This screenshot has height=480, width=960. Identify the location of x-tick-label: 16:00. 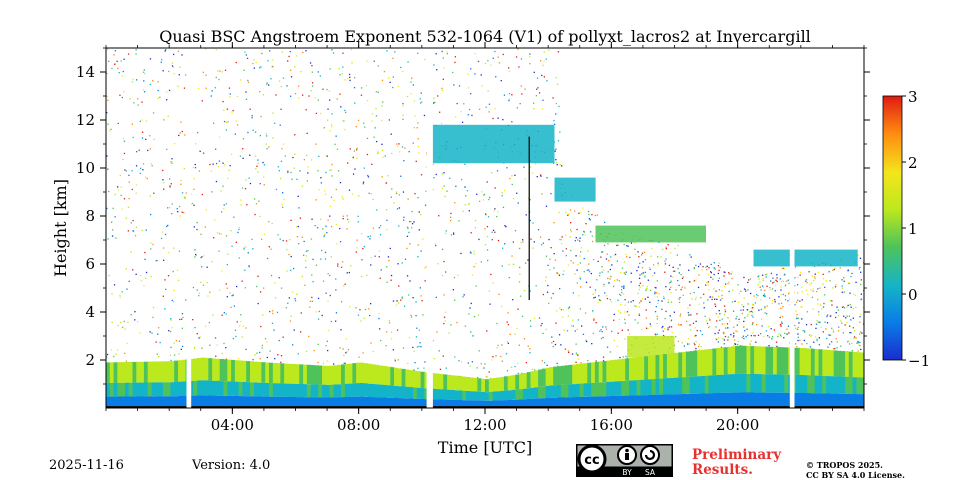
(611, 425).